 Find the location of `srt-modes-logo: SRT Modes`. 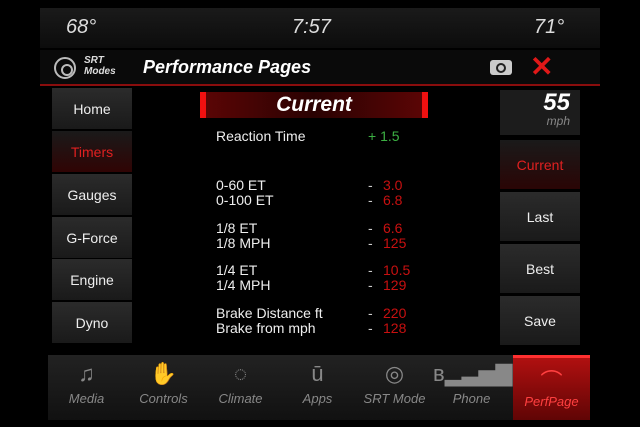

srt-modes-logo: SRT Modes is located at coordinates (100, 66).